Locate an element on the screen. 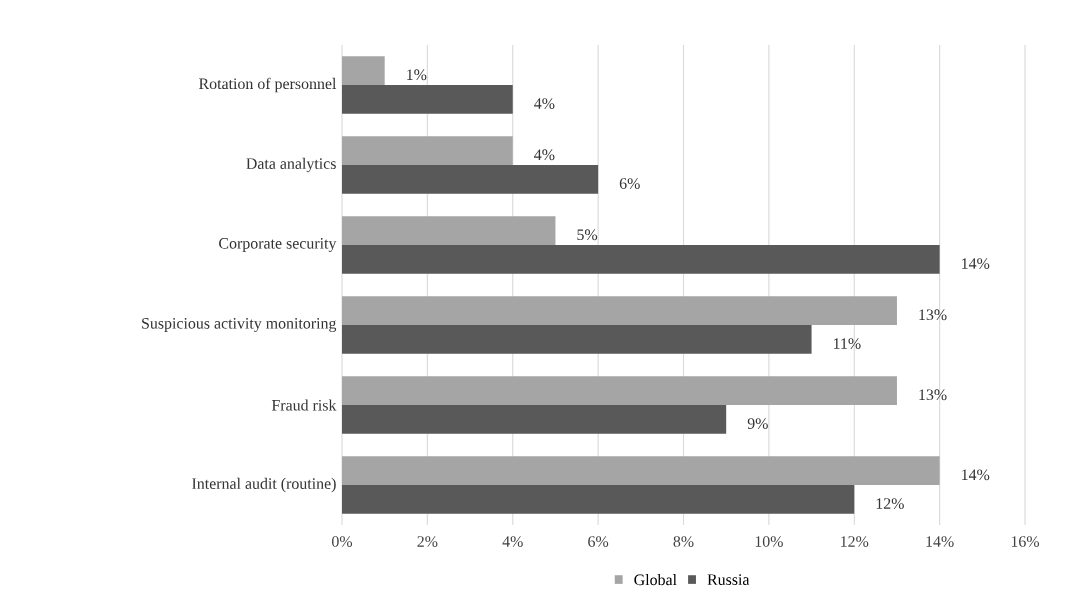  data-label: 5% is located at coordinates (587, 235).